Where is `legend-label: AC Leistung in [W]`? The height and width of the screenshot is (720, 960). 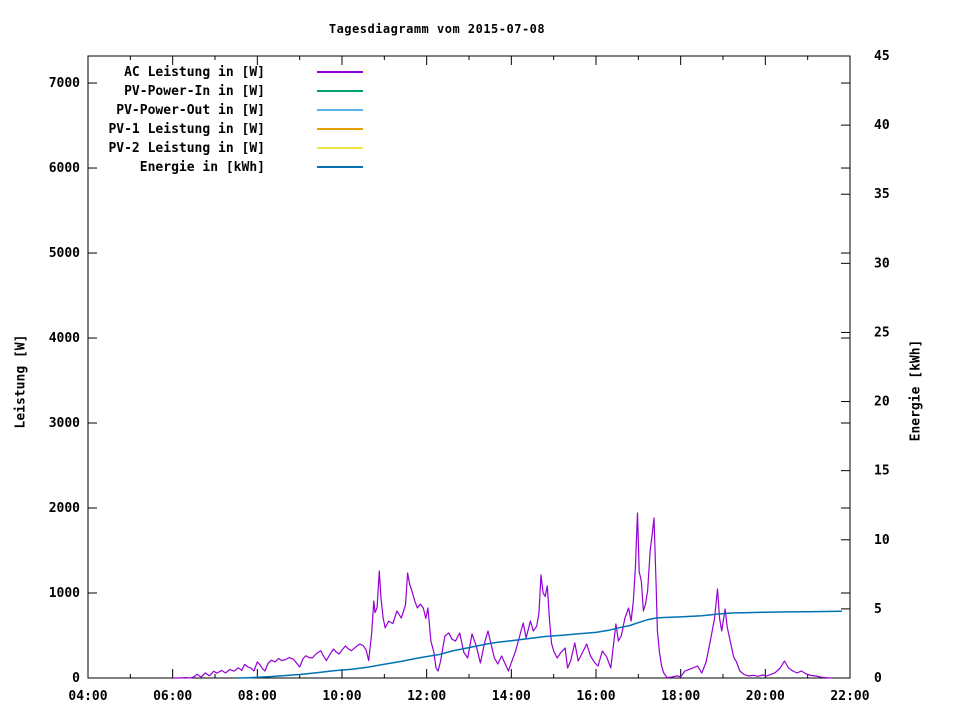
legend-label: AC Leistung in [W] is located at coordinates (194, 72).